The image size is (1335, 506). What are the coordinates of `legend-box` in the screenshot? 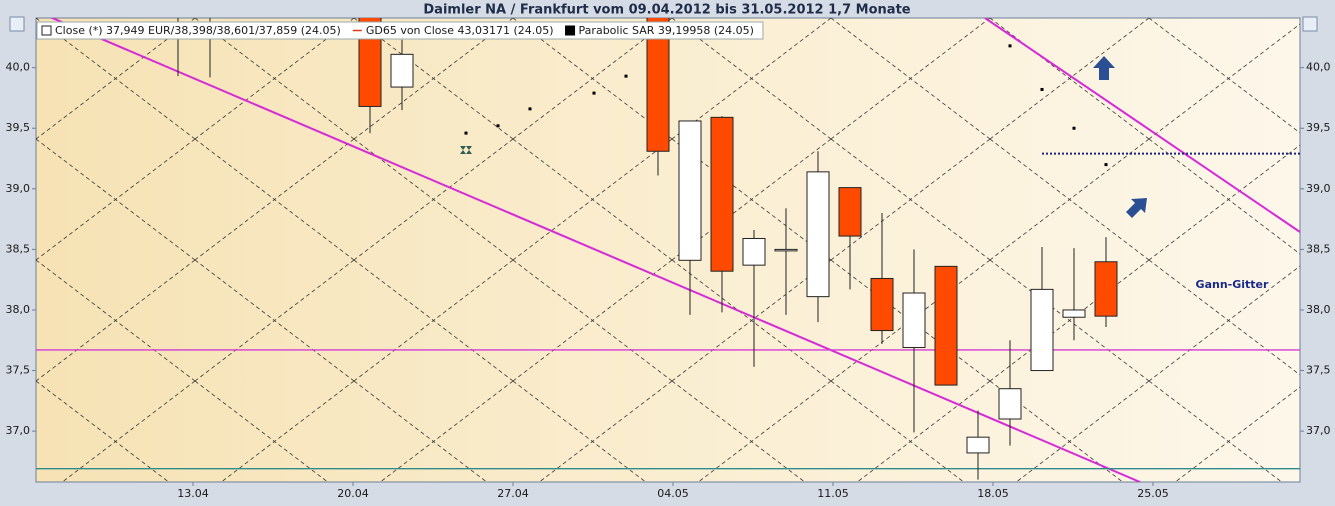 It's located at (400, 30).